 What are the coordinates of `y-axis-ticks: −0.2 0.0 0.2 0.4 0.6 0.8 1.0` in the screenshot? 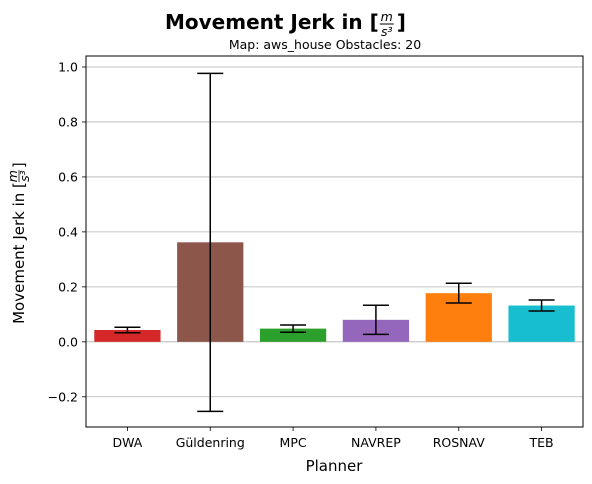 It's located at (67, 231).